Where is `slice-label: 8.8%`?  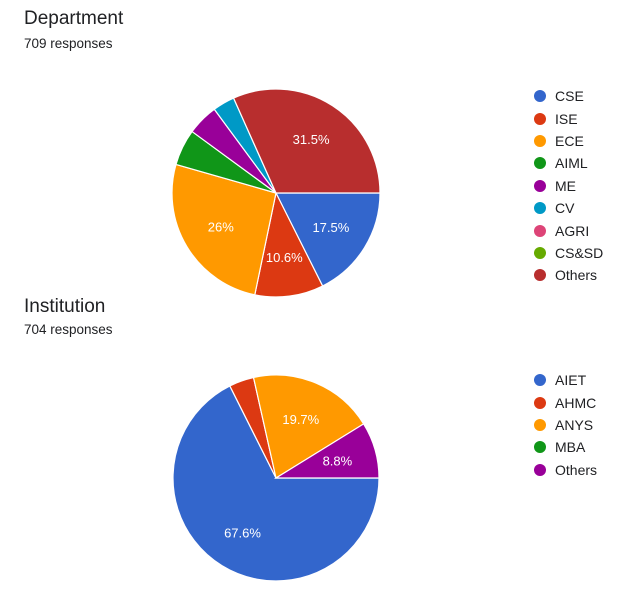 slice-label: 8.8% is located at coordinates (338, 461).